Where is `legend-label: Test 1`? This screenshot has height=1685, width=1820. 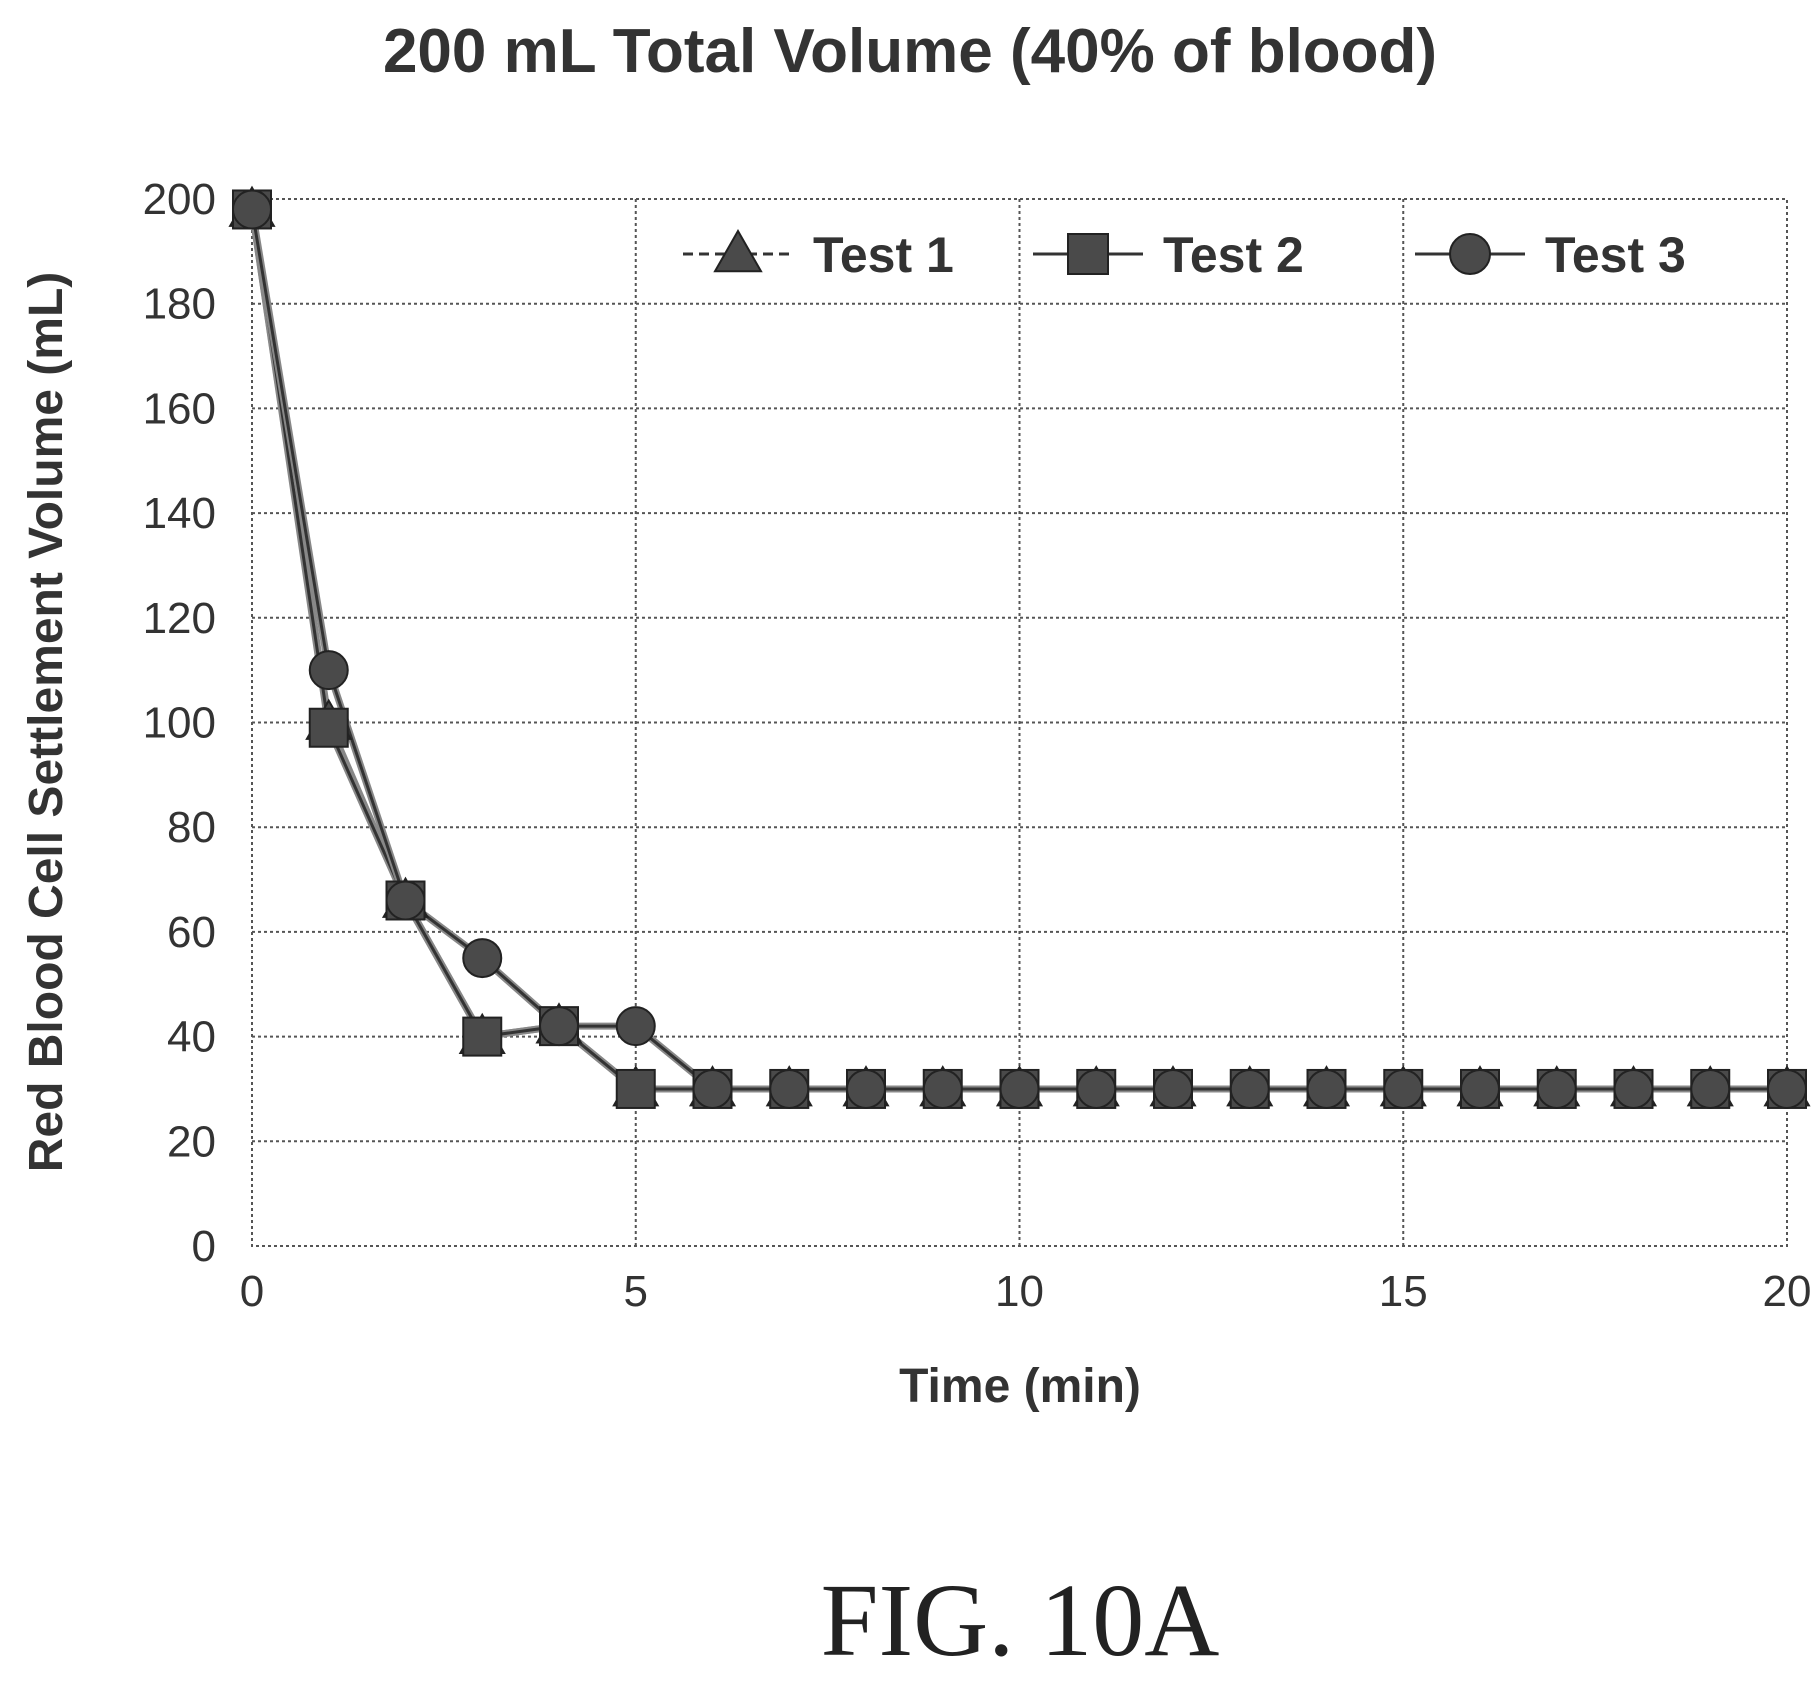 legend-label: Test 1 is located at coordinates (883, 255).